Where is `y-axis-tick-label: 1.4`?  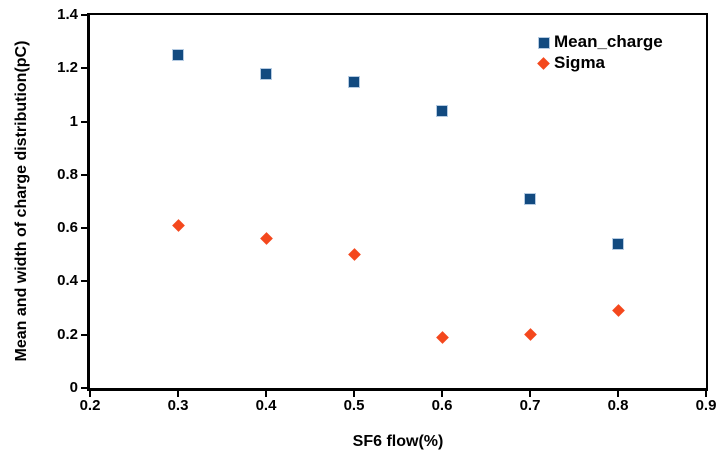 y-axis-tick-label: 1.4 is located at coordinates (67, 14).